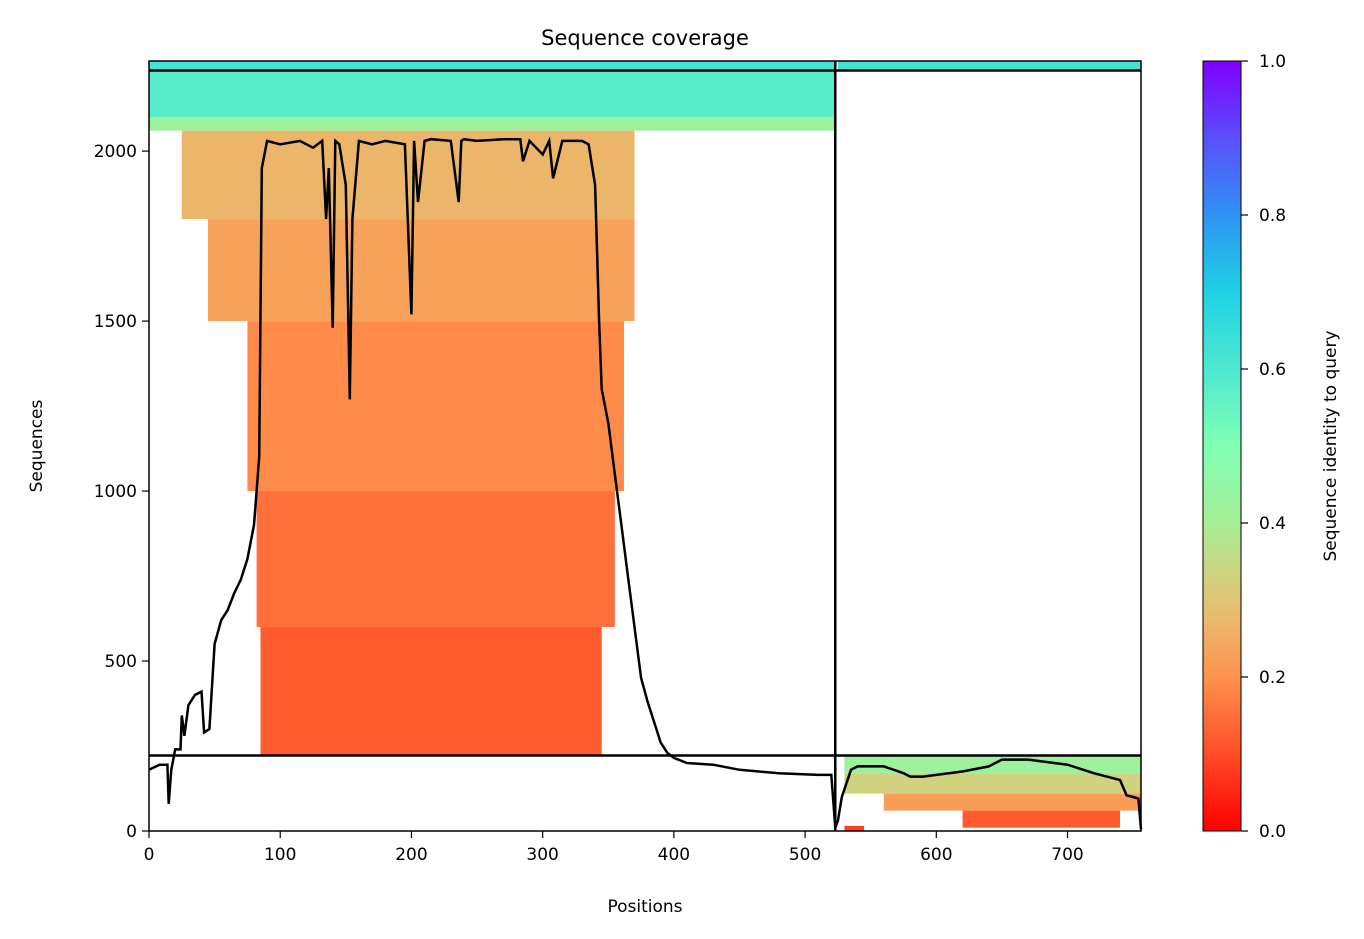  Describe the element at coordinates (115, 492) in the screenshot. I see `y-tick-label: 1000` at that location.